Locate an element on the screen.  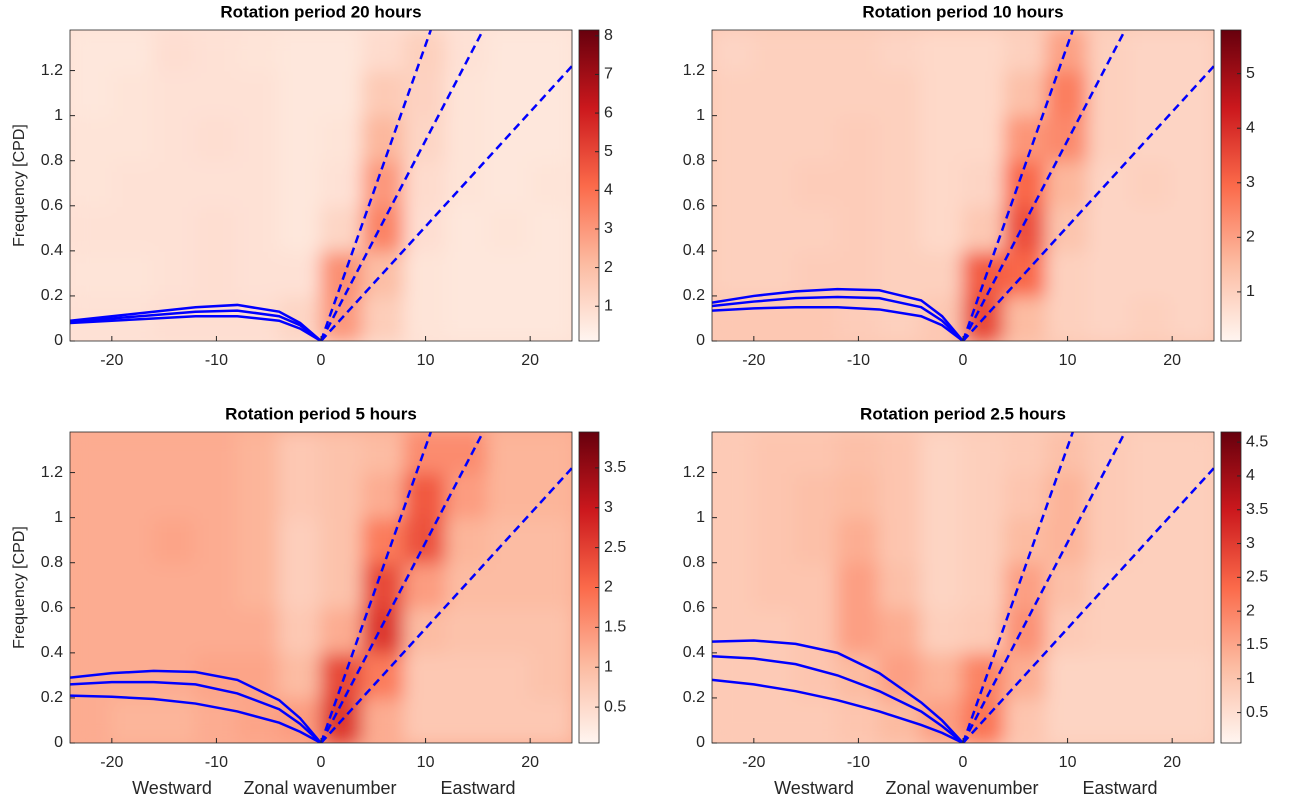
y-tick-label: 1 is located at coordinates (58, 115).